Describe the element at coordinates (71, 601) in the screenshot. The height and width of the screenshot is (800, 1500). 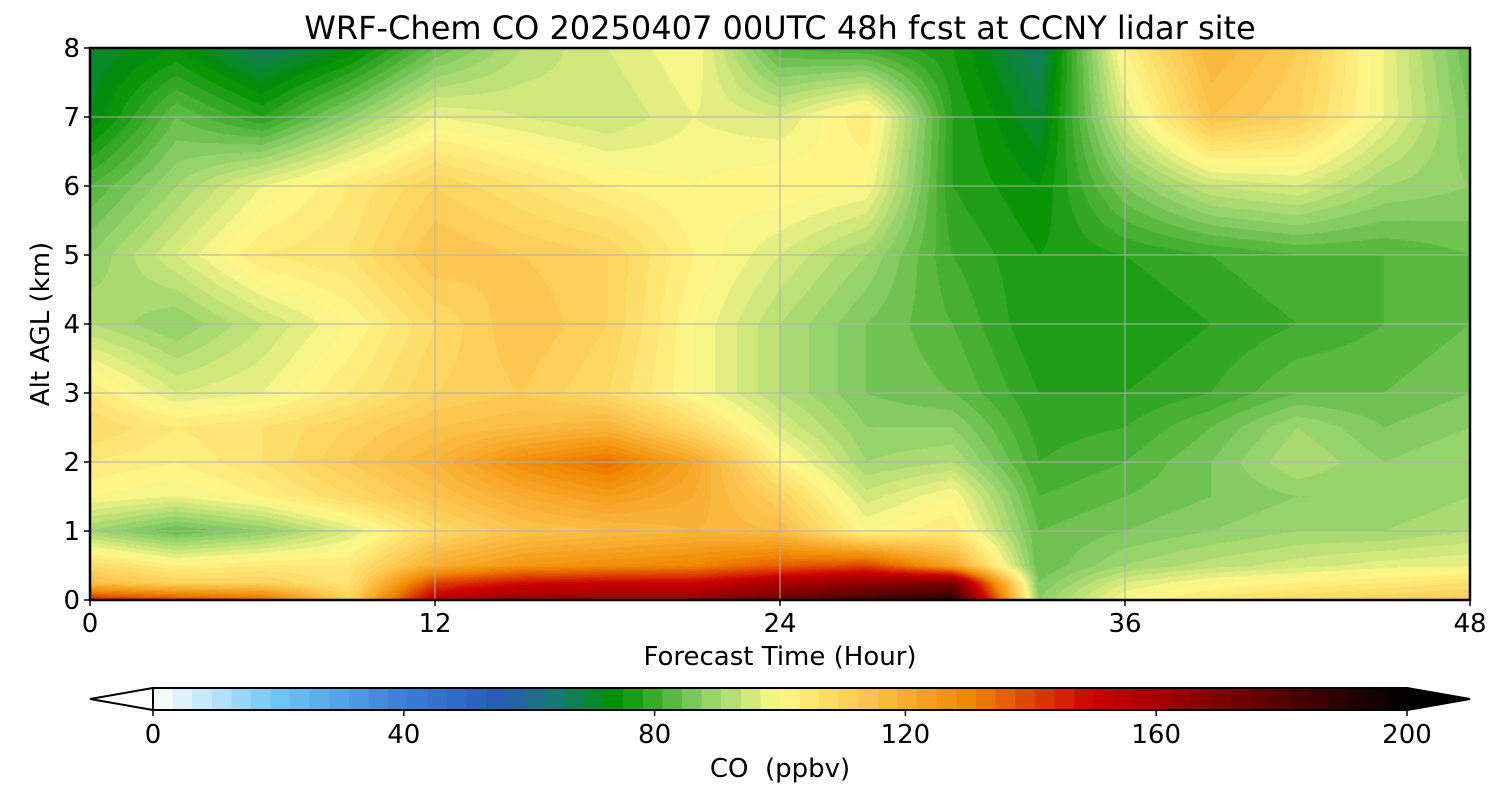
I see `y-tick-label: 0` at that location.